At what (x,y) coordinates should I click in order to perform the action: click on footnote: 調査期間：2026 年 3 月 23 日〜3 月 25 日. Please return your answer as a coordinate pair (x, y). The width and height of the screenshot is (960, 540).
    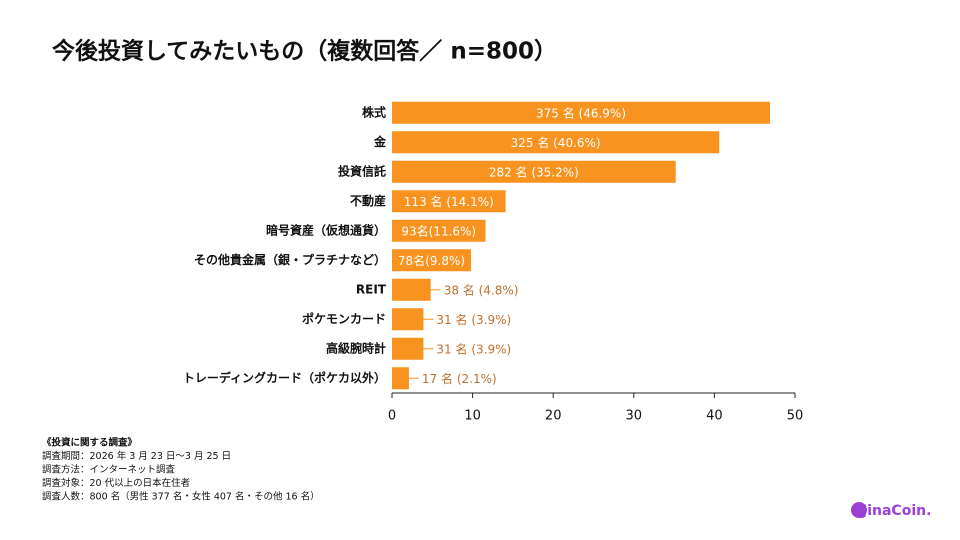
    Looking at the image, I should click on (136, 456).